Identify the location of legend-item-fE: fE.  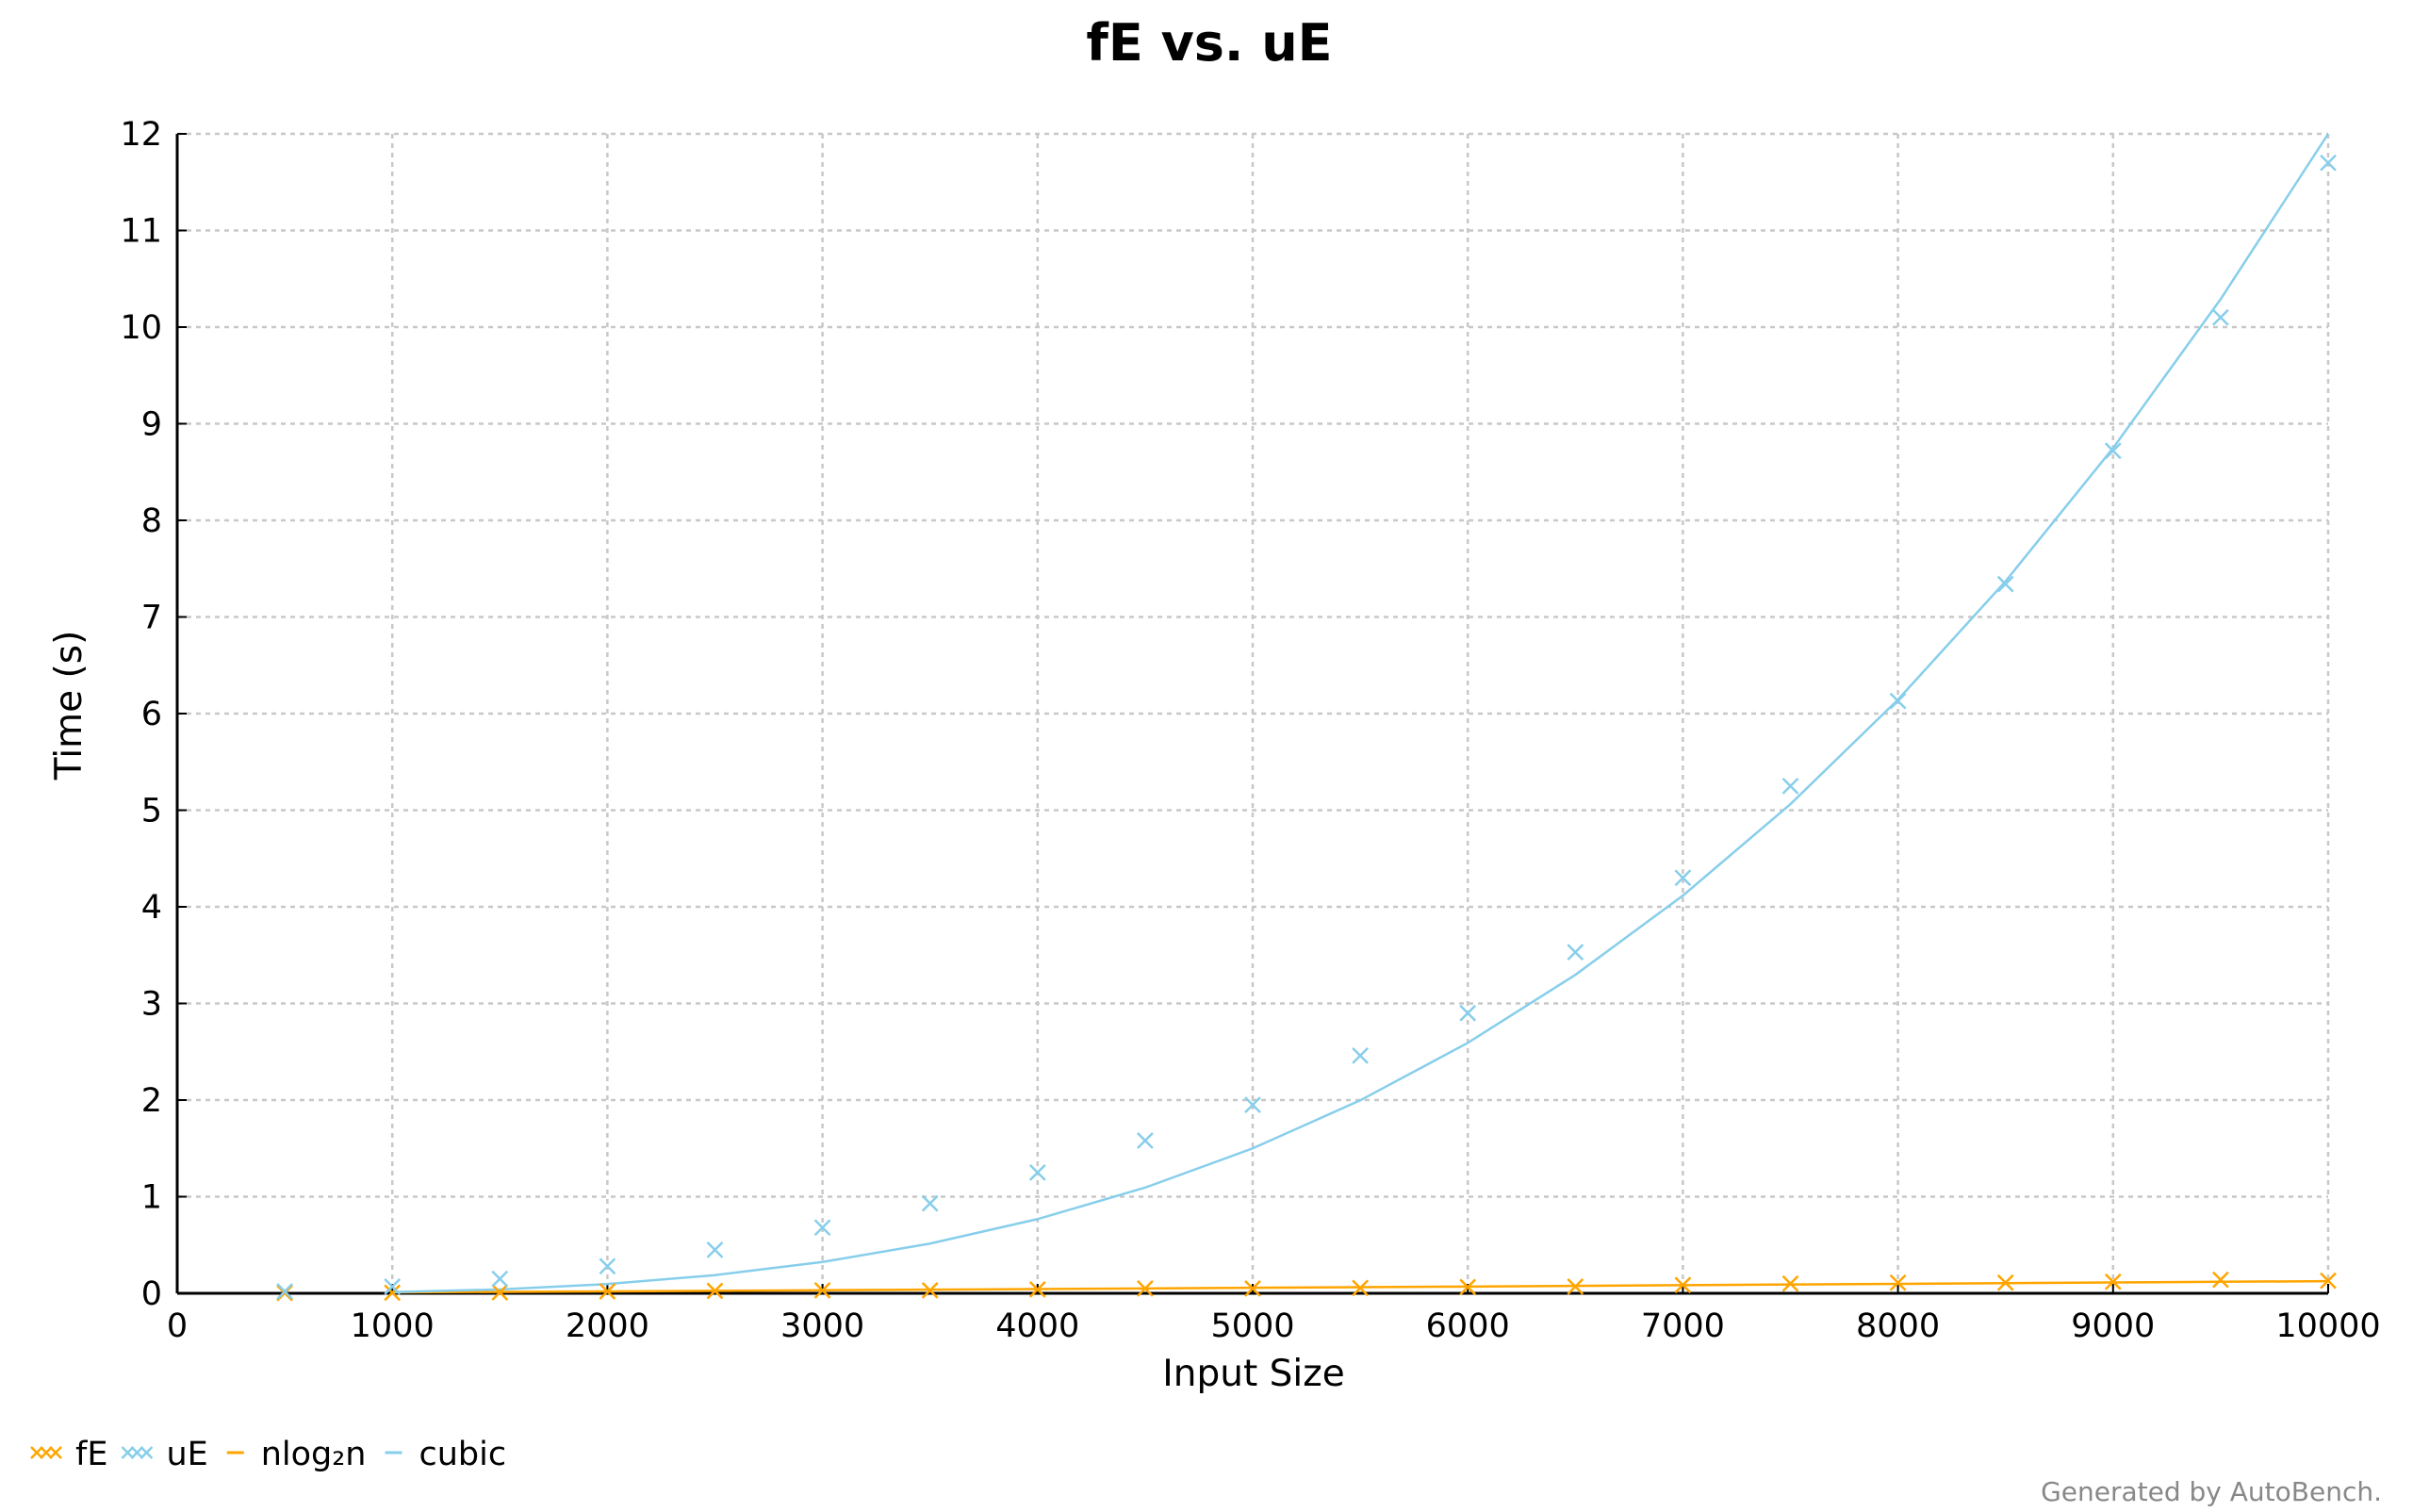
(68, 1455).